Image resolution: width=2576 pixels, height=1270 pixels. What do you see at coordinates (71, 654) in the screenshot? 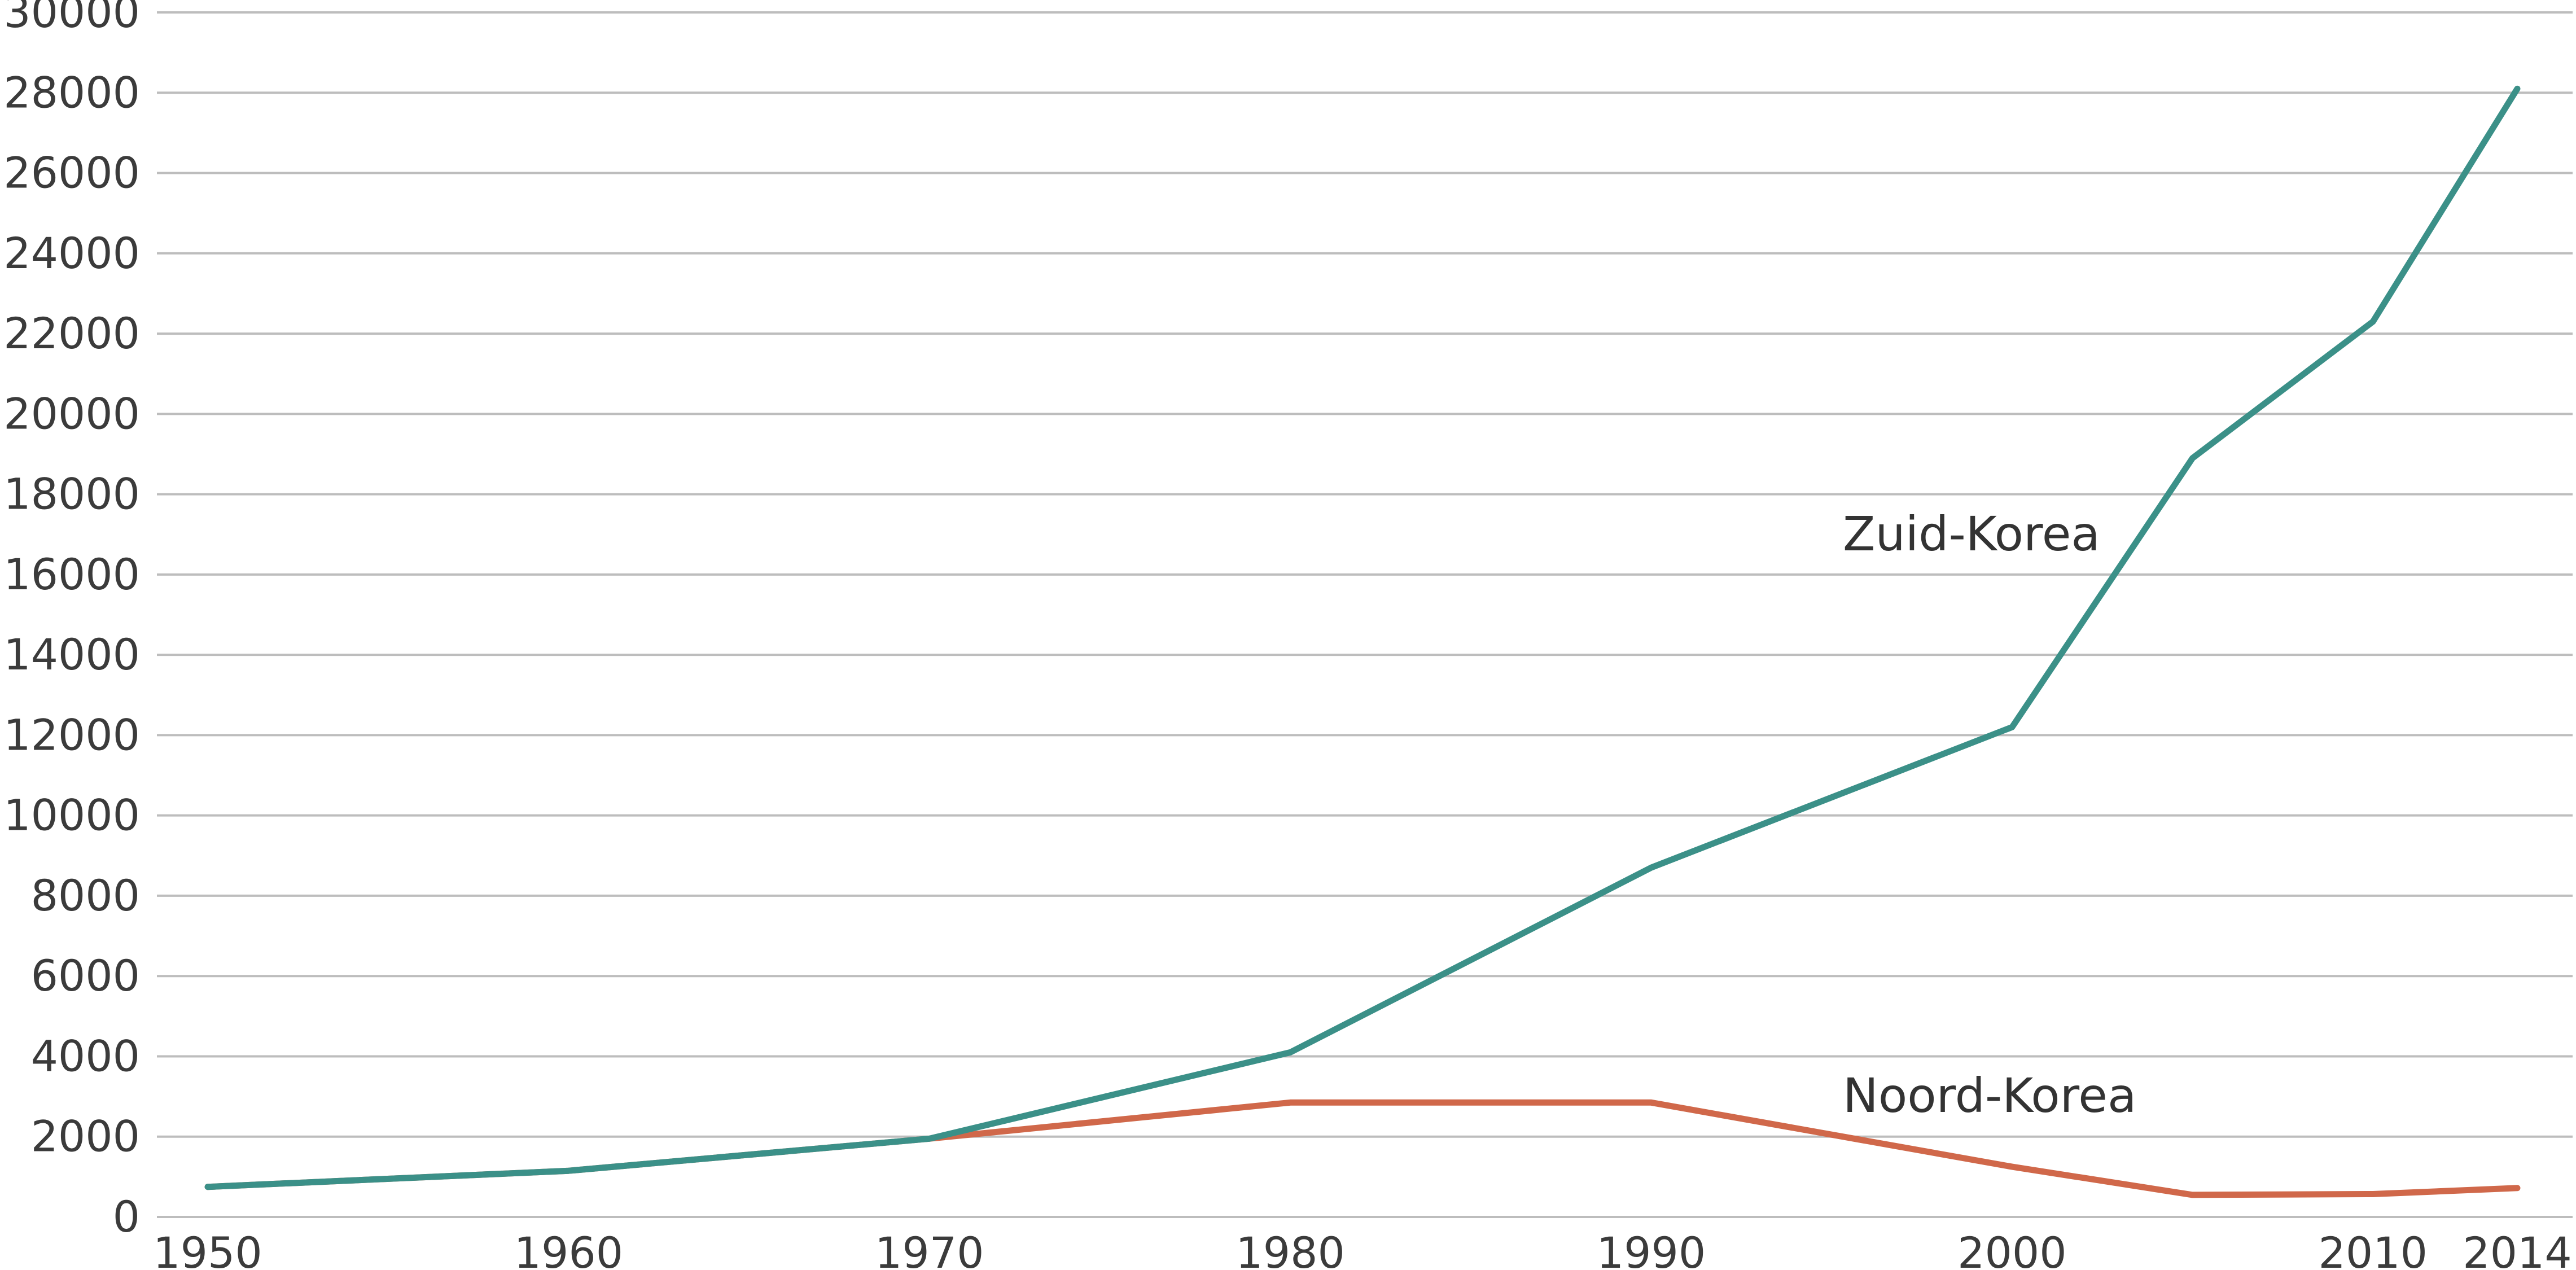
I see `y-tick-label: 14000` at bounding box center [71, 654].